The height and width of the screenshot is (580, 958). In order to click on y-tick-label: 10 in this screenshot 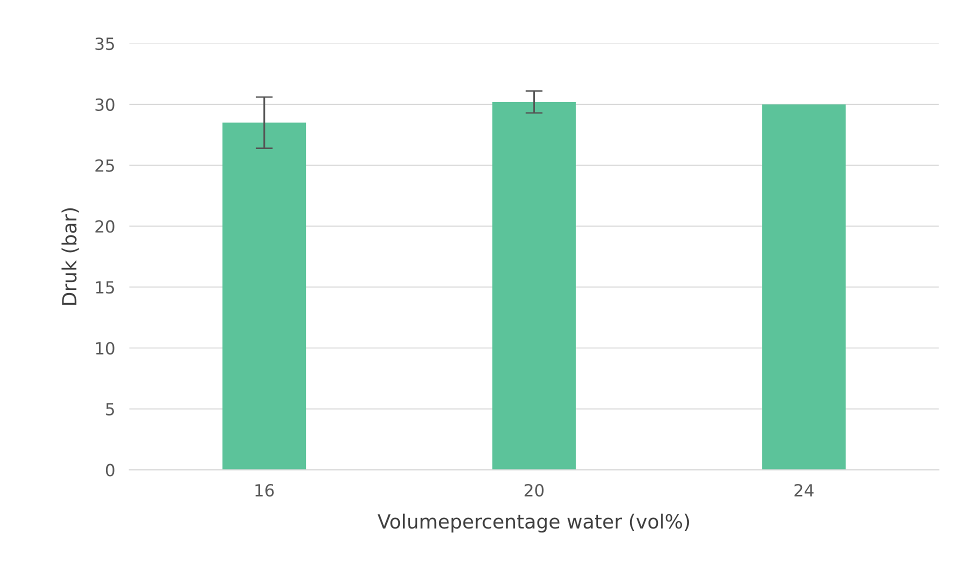, I will do `click(105, 348)`.